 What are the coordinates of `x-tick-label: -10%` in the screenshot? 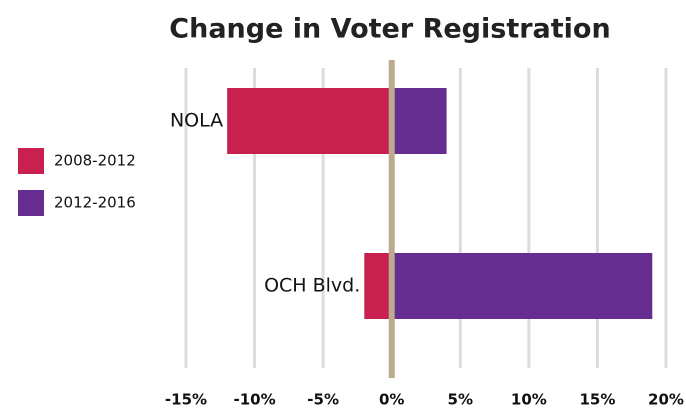 It's located at (255, 400).